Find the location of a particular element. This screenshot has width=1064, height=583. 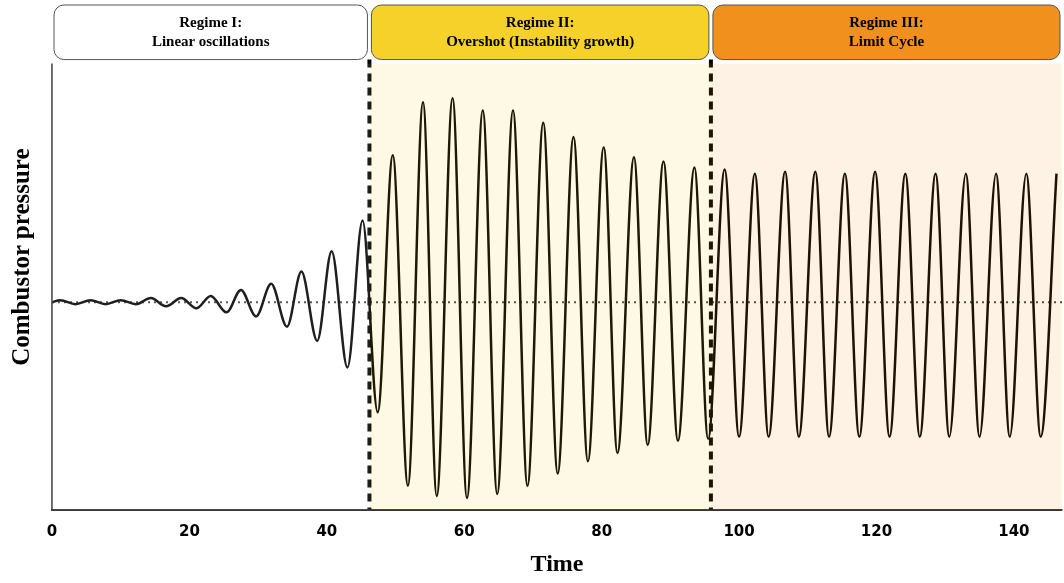

band-label: Regime I: Linear oscillations is located at coordinates (210, 31).